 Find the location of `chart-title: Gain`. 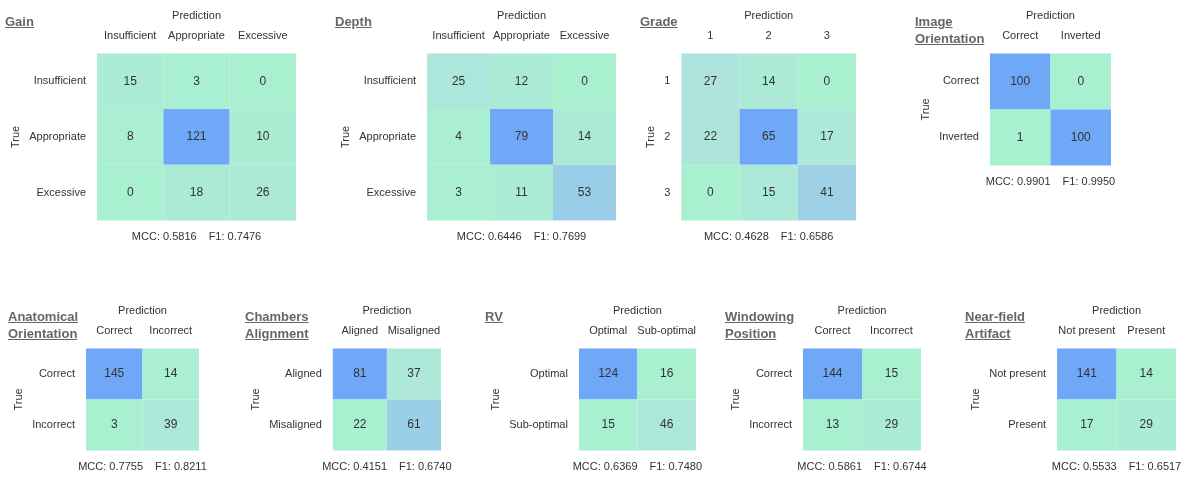

chart-title: Gain is located at coordinates (20, 21).